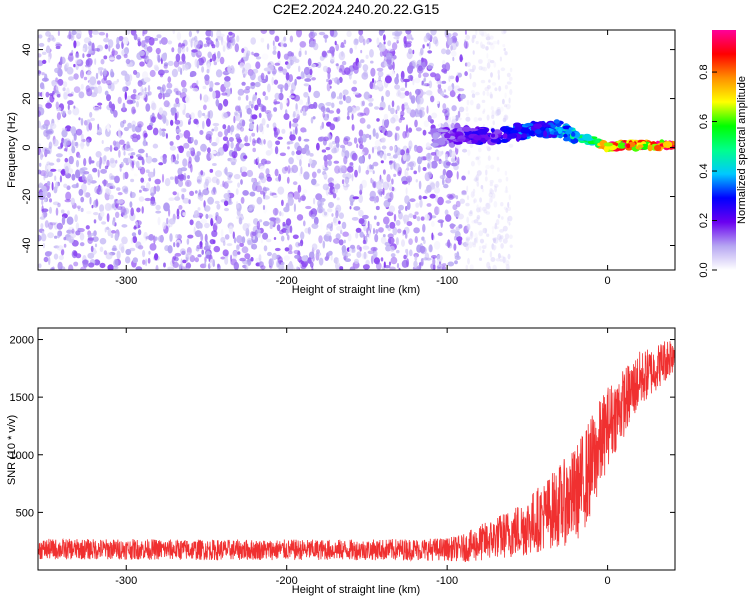  I want to click on snr-x-tick-label: -200, so click(287, 581).